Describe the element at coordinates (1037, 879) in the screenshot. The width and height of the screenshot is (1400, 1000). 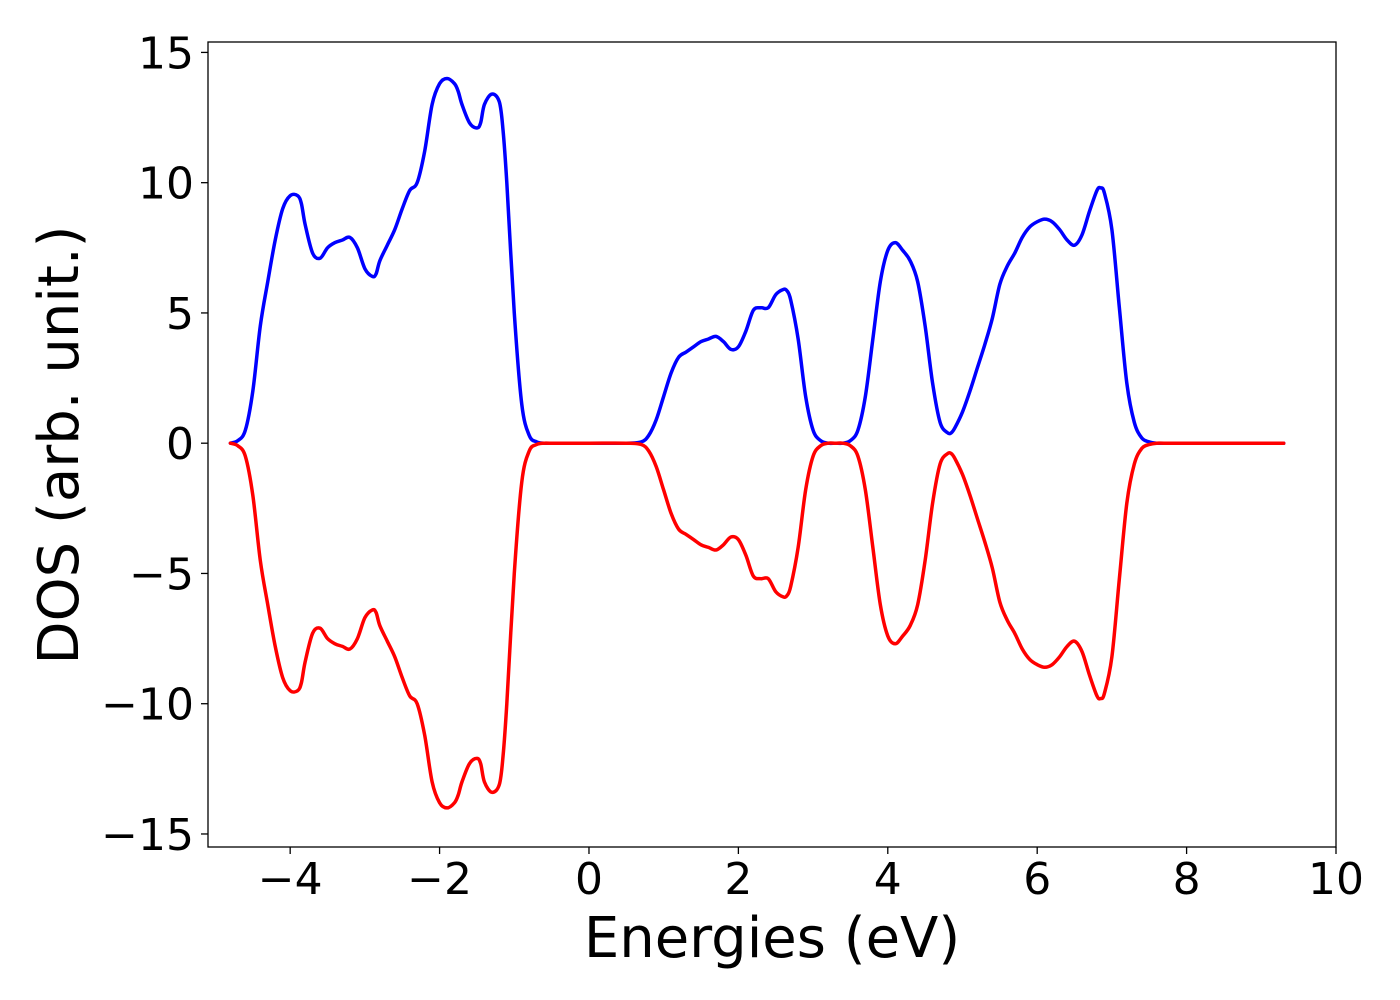
I see `x-tick-label: 6` at that location.